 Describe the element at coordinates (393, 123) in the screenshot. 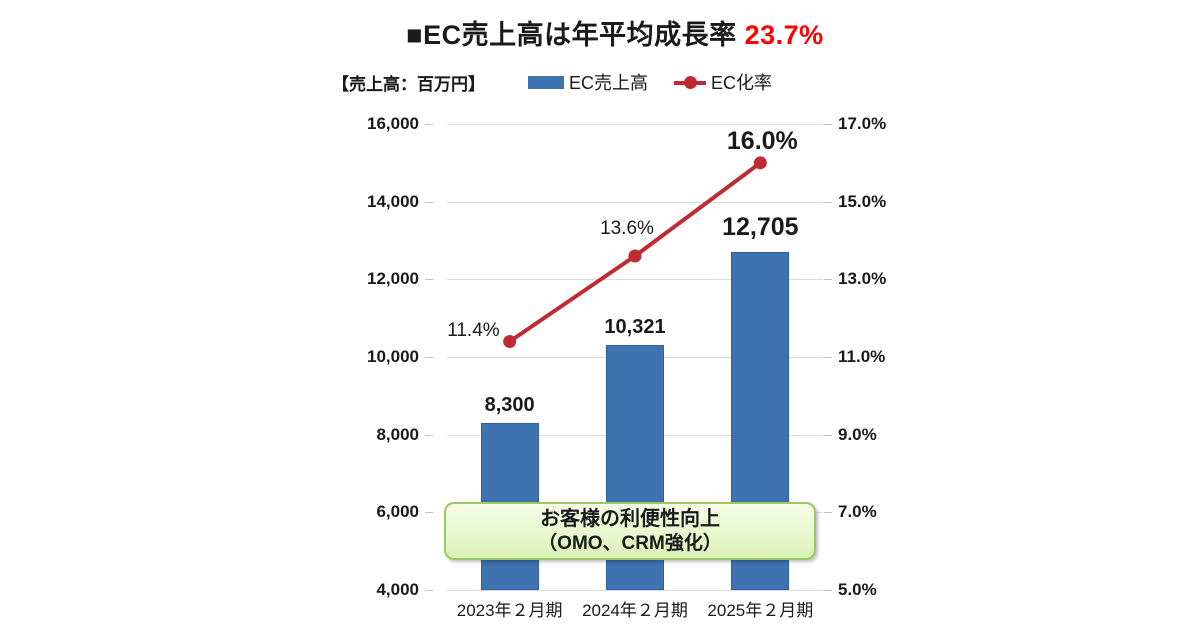

I see `left-axis-tick-label: 16,000` at that location.